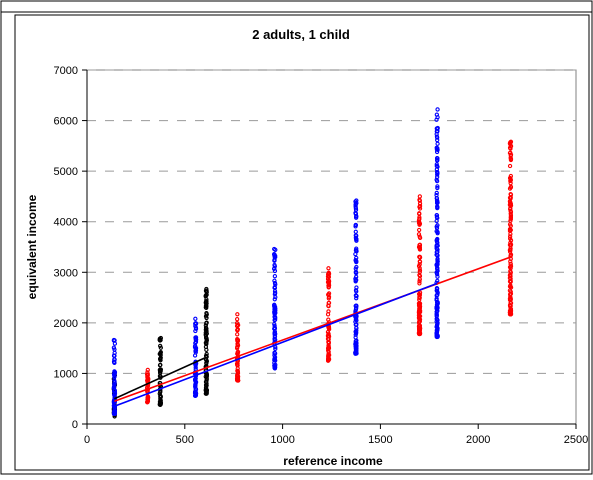 This screenshot has width=593, height=480. I want to click on y-axis-ticks: 0 1000 2000 3000 4000 5000 6000 7000, so click(70, 248).